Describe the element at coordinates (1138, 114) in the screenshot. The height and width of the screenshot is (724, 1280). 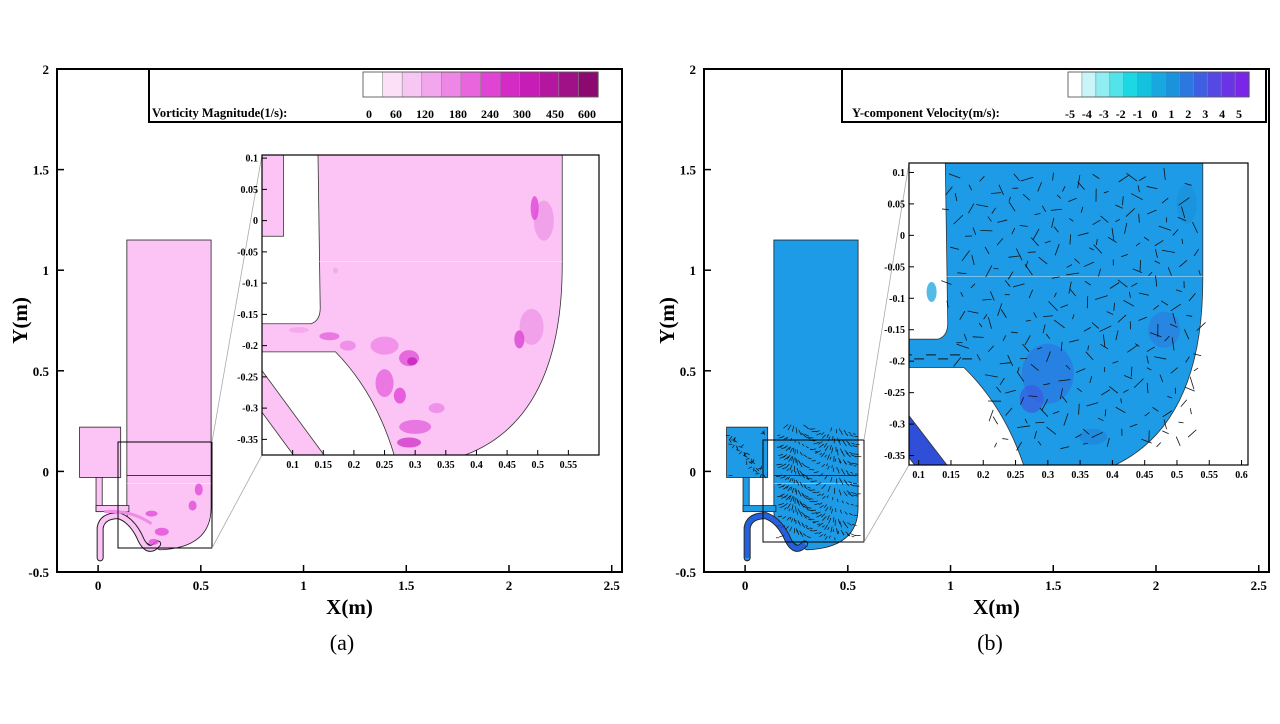
I see `legend-tick-label: -1` at that location.